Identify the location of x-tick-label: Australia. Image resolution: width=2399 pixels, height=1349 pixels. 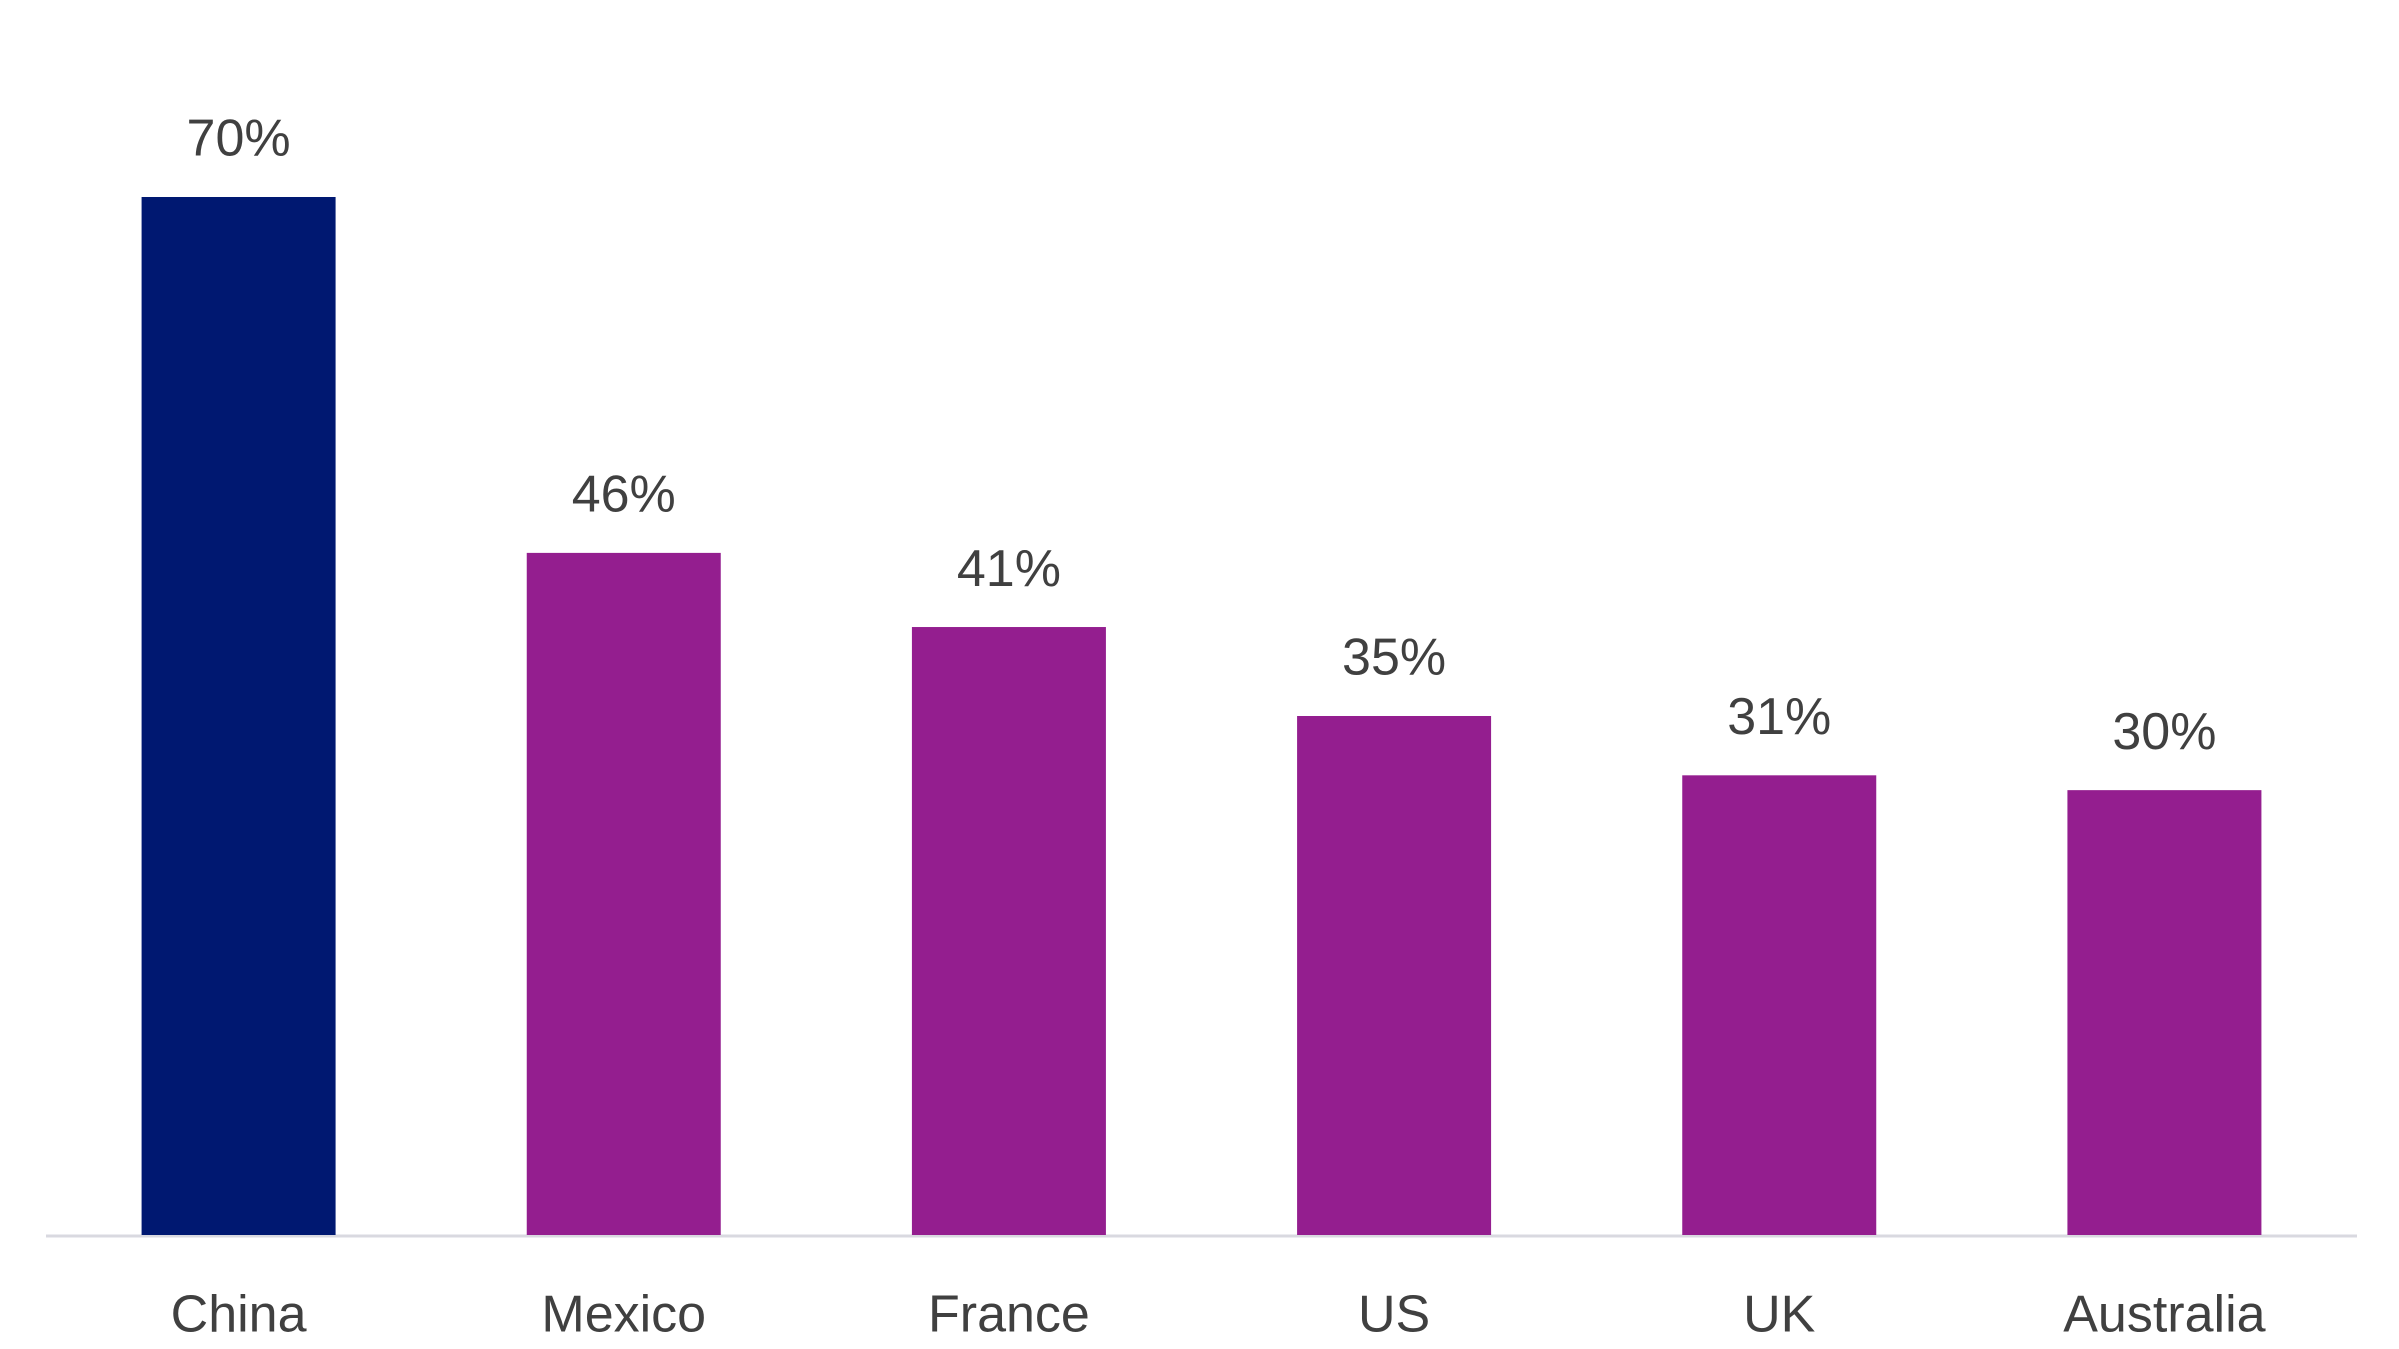
(2164, 1315).